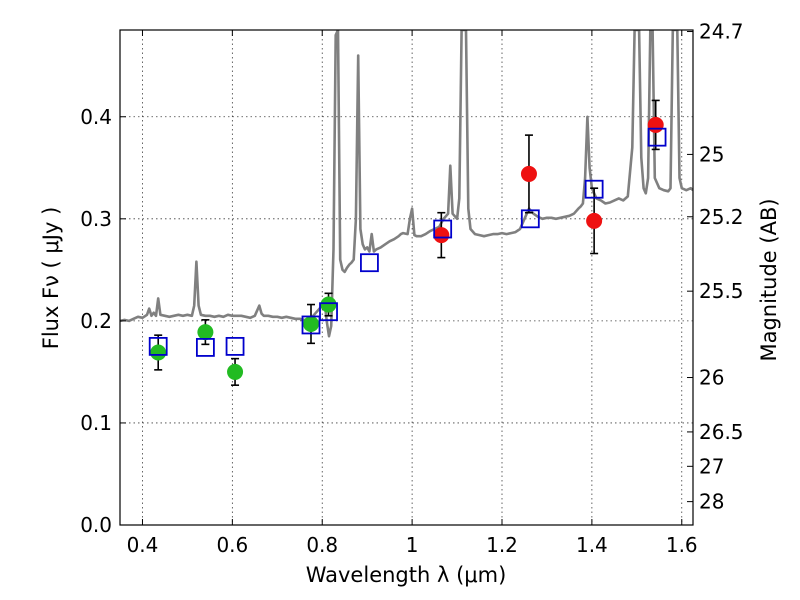  I want to click on x-tick-label: 0.4, so click(143, 545).